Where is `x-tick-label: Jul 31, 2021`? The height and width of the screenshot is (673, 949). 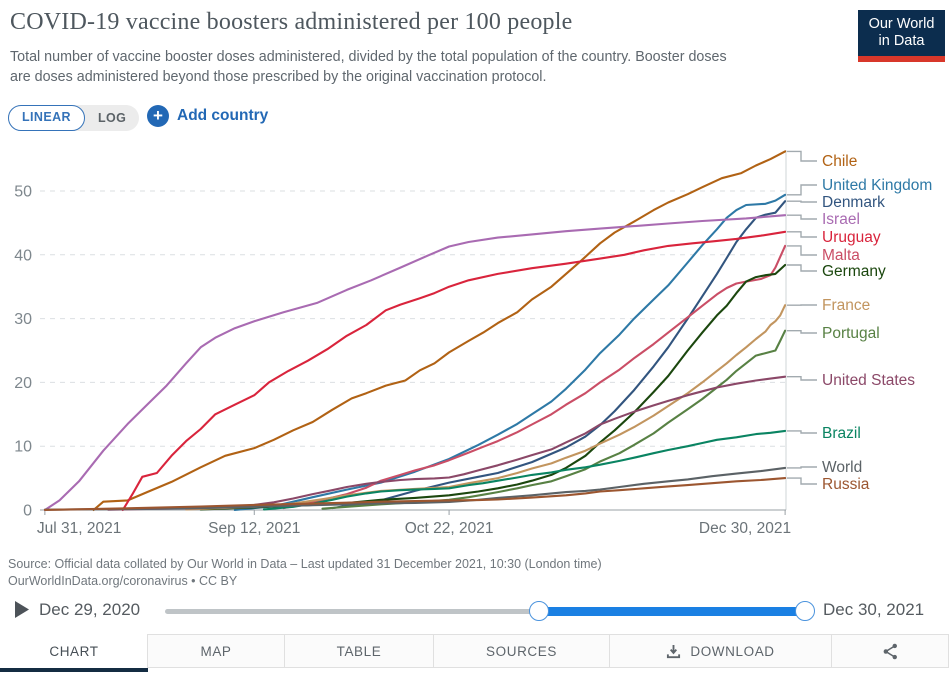
x-tick-label: Jul 31, 2021 is located at coordinates (79, 528).